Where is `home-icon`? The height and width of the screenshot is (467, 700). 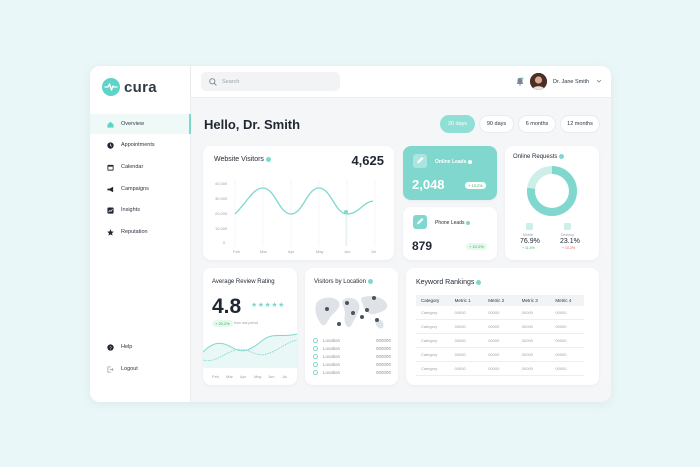 home-icon is located at coordinates (110, 124).